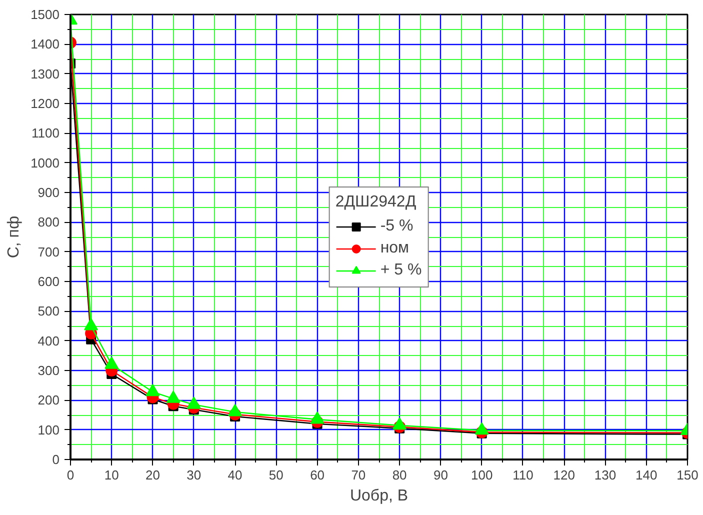 Image resolution: width=703 pixels, height=515 pixels. Describe the element at coordinates (605, 475) in the screenshot. I see `x-tick-label: 130` at that location.